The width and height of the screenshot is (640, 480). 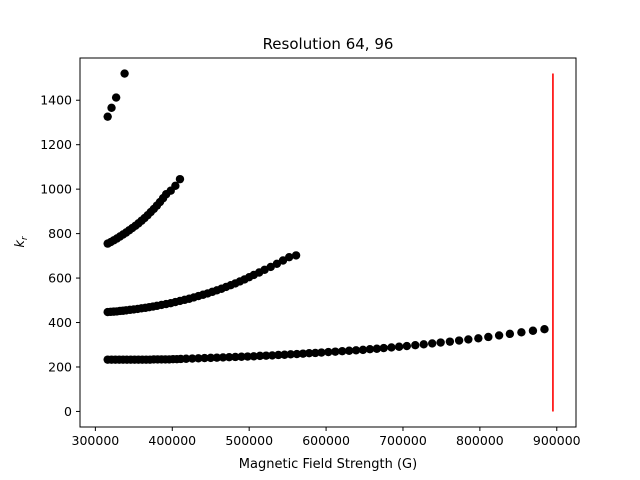 I want to click on x-axis-label: Magnetic Field Strength (G), so click(x=328, y=464).